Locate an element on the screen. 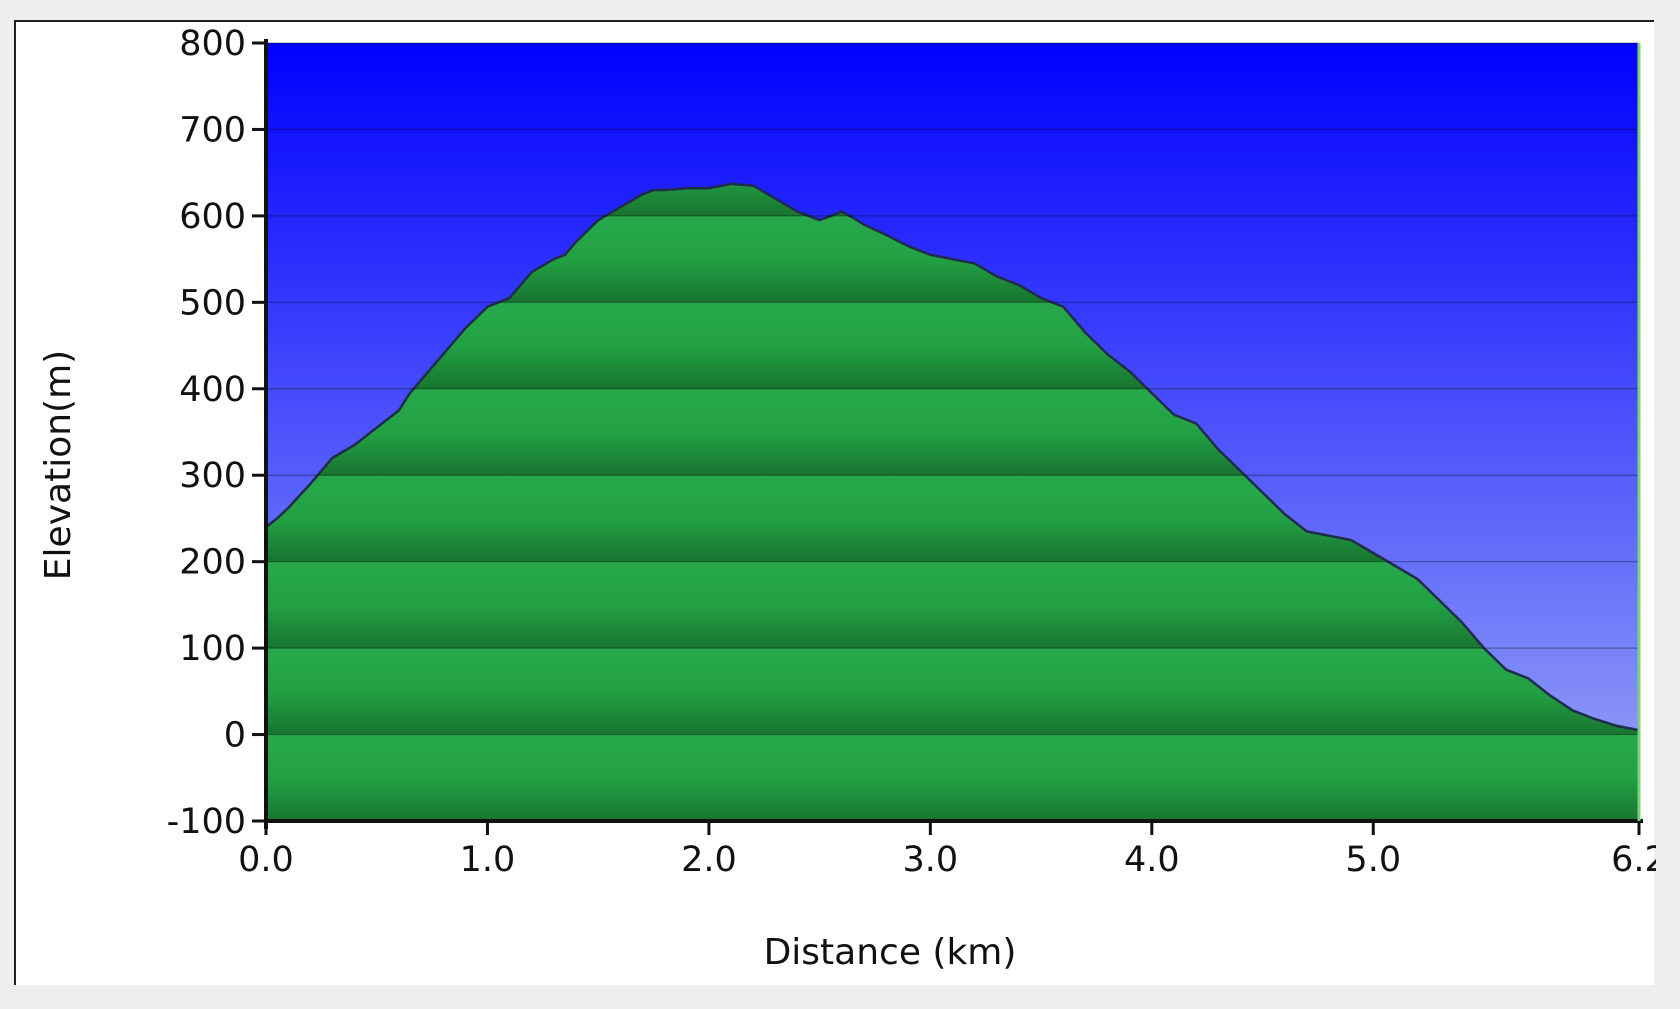 The image size is (1680, 1009). y-tick-label: 500 is located at coordinates (212, 303).